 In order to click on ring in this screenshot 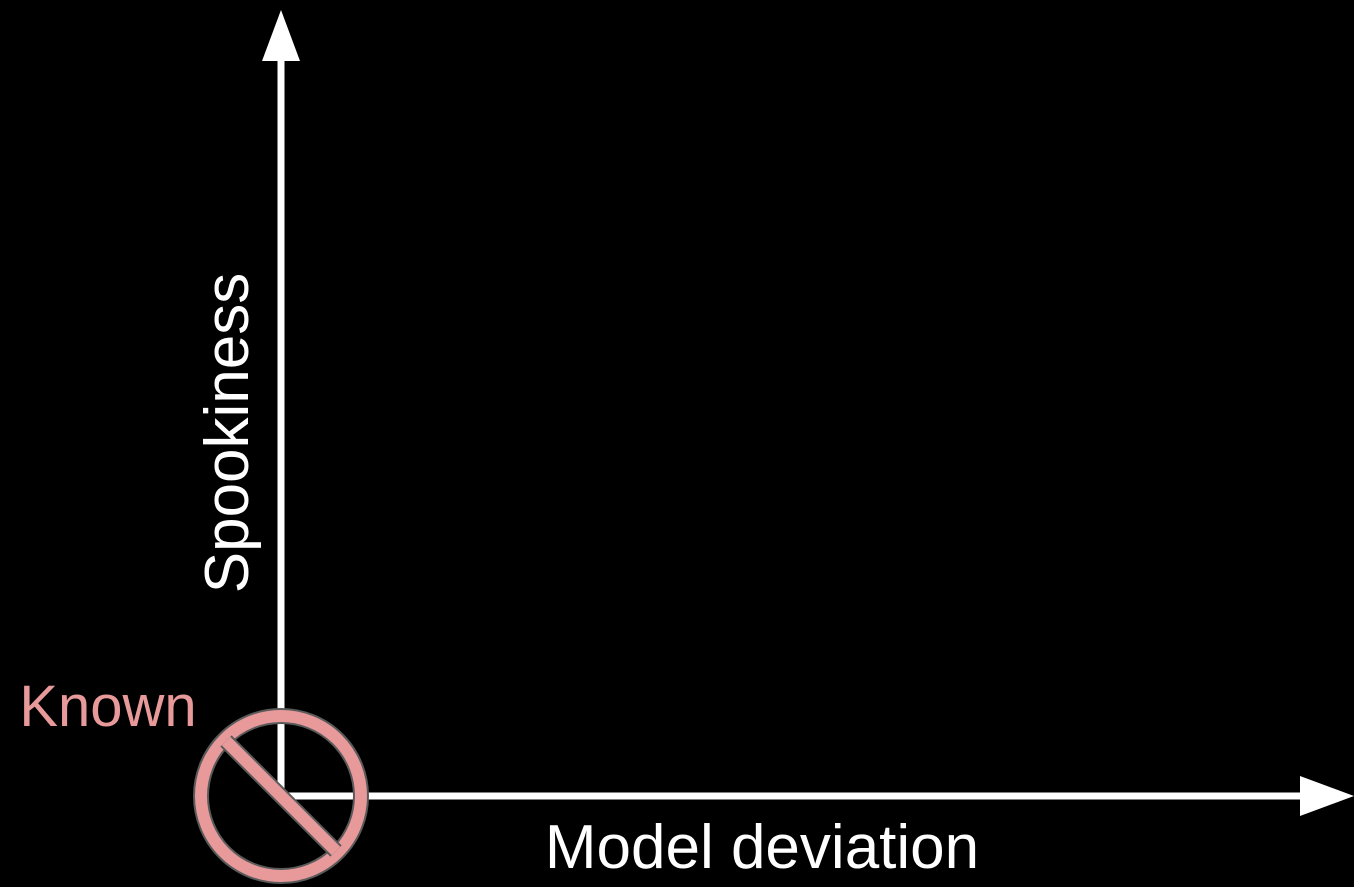, I will do `click(281, 796)`.